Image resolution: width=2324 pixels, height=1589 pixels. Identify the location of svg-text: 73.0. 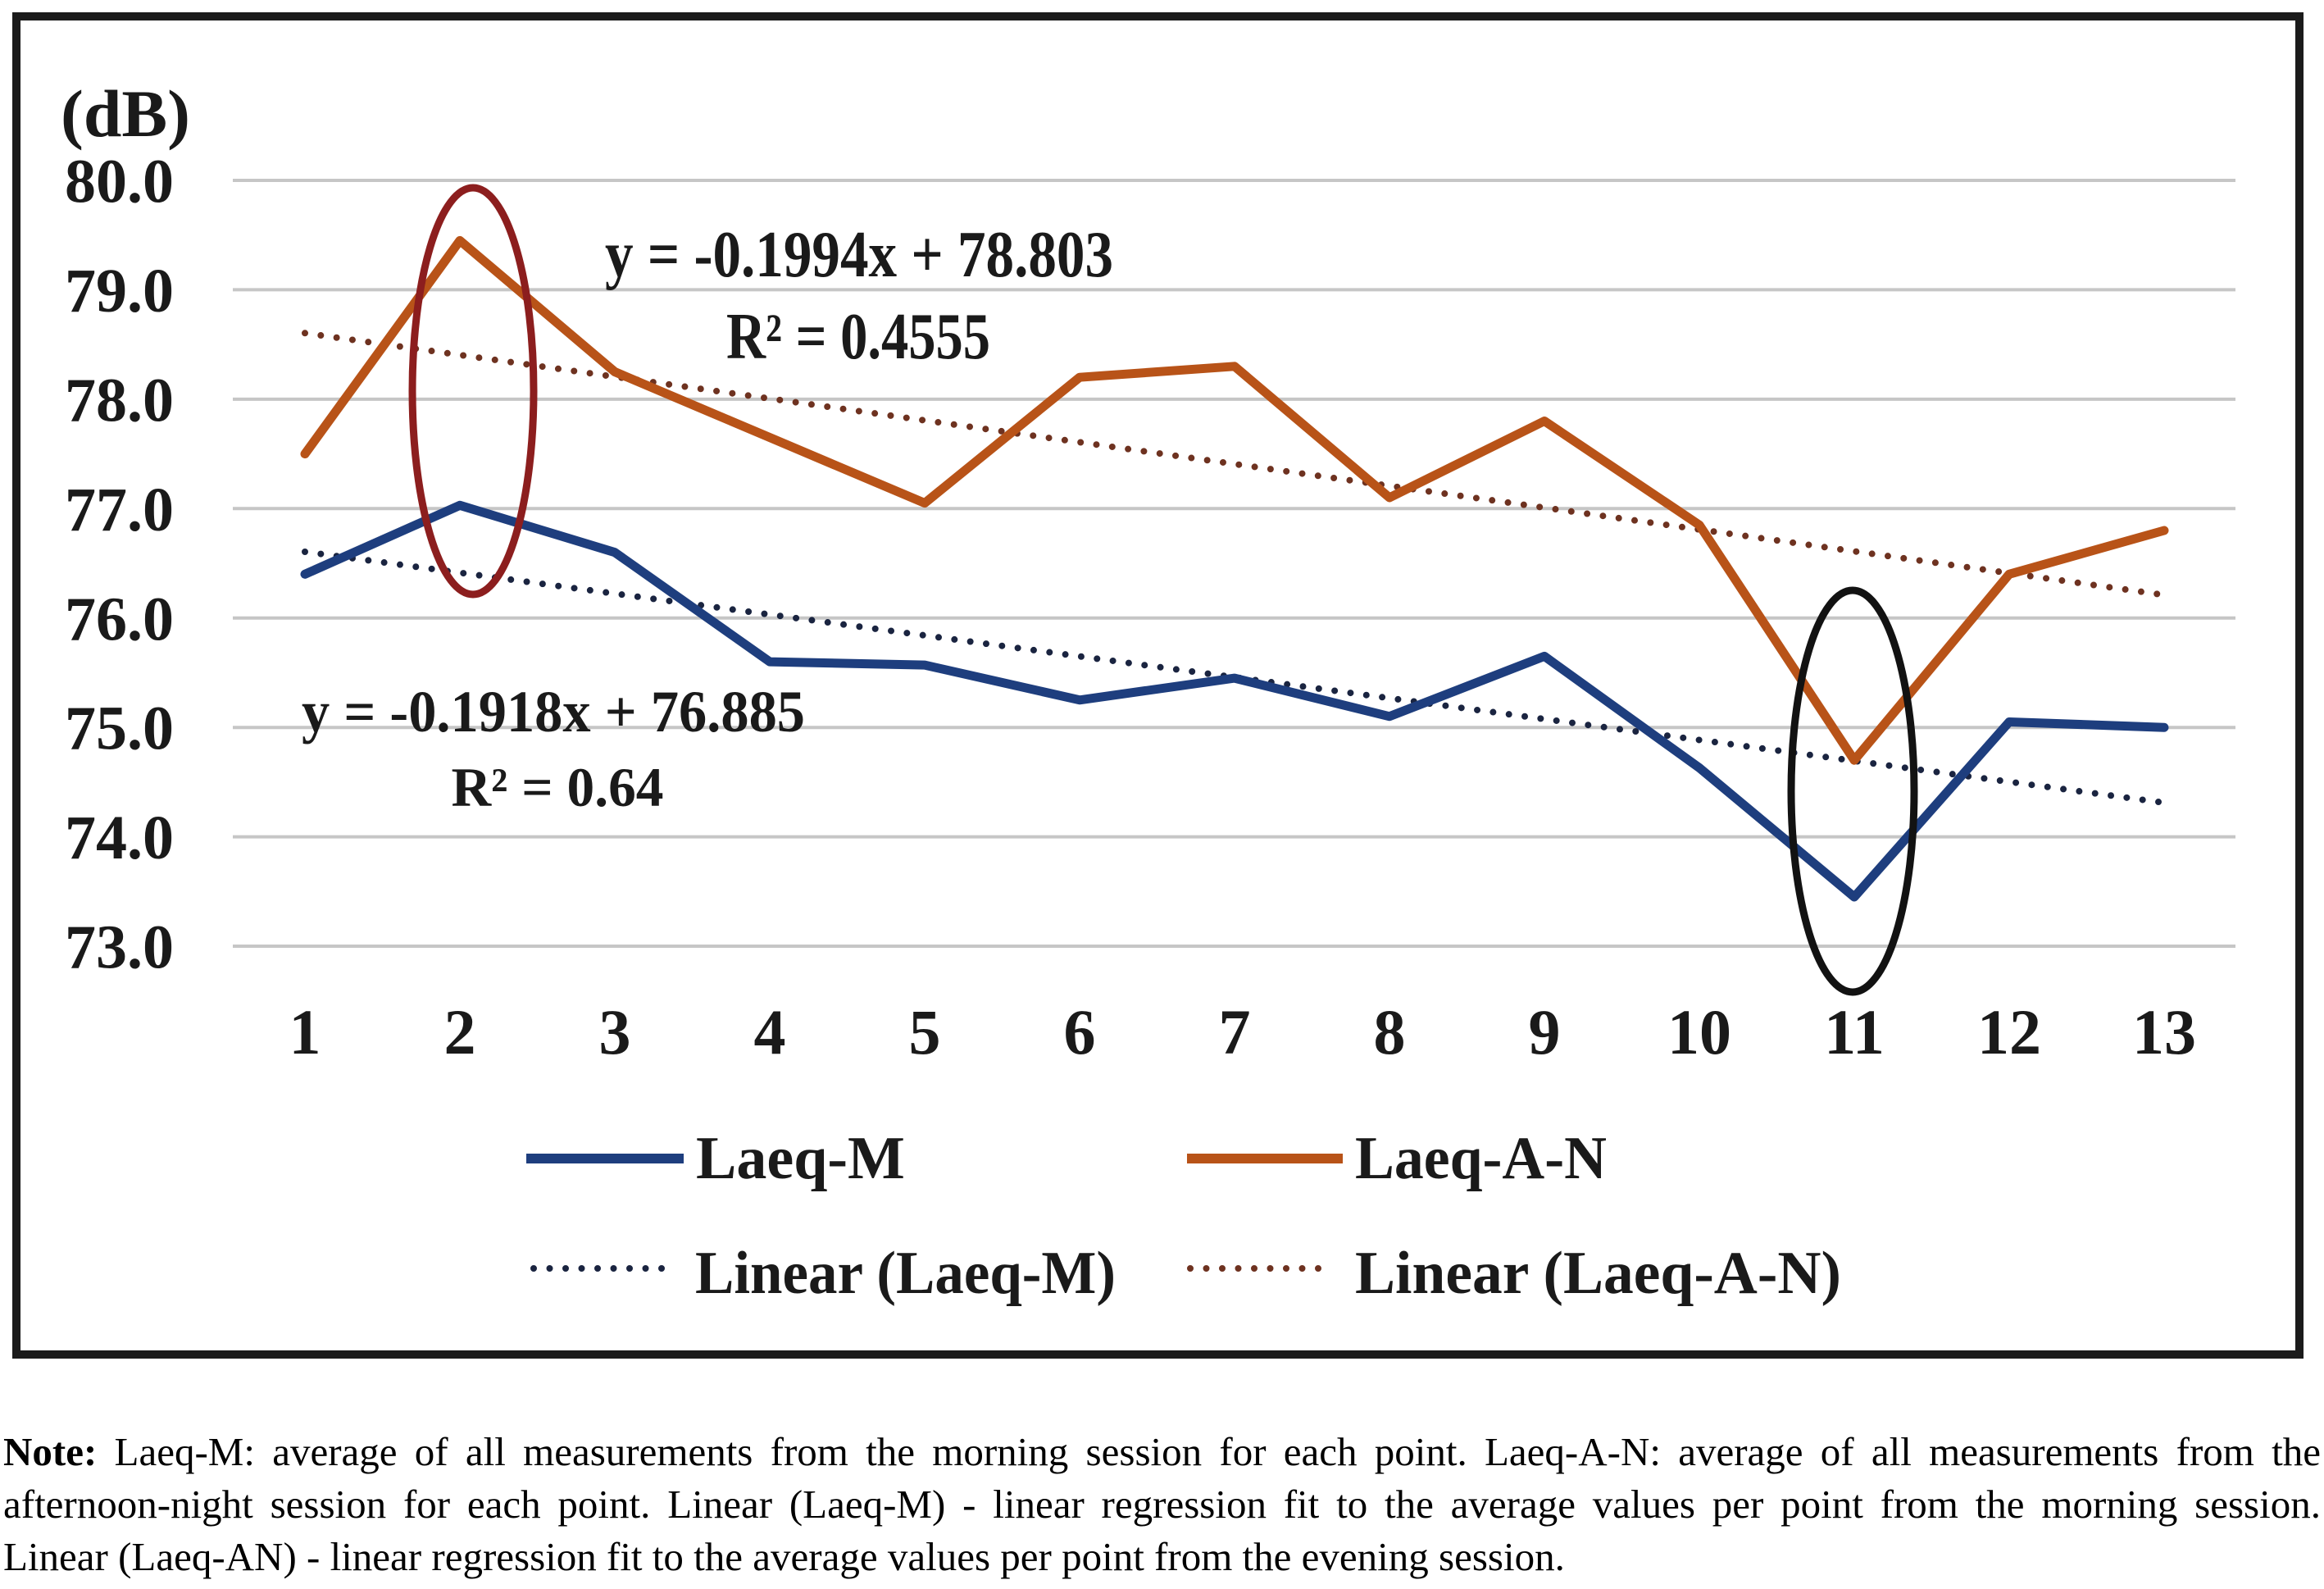
(120, 947).